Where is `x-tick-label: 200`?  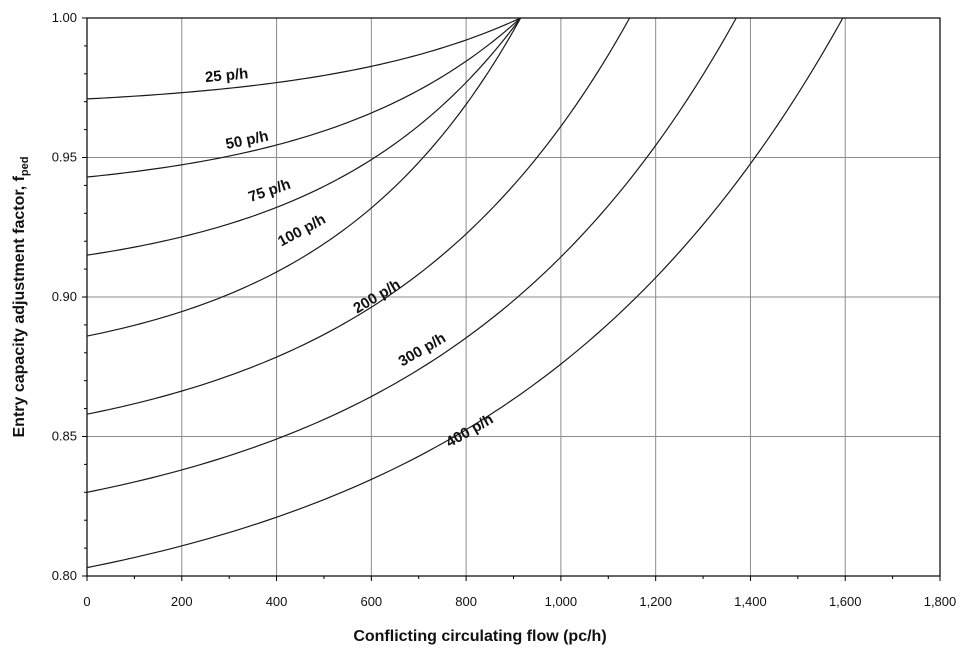
x-tick-label: 200 is located at coordinates (182, 601).